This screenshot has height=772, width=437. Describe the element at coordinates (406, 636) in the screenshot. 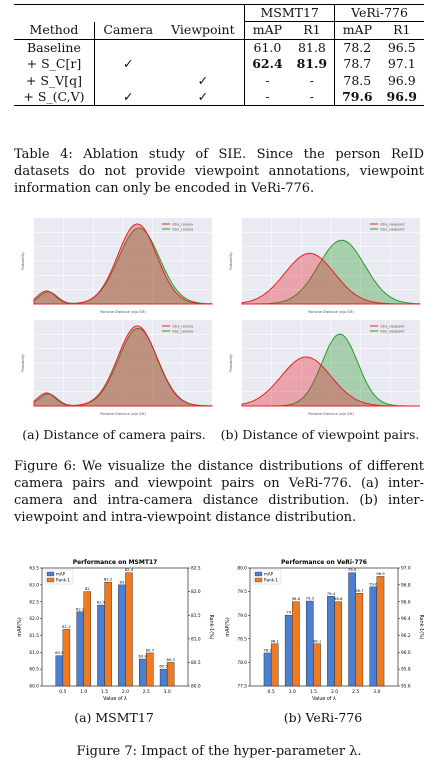

I see `right-tick-label: 96.2` at that location.